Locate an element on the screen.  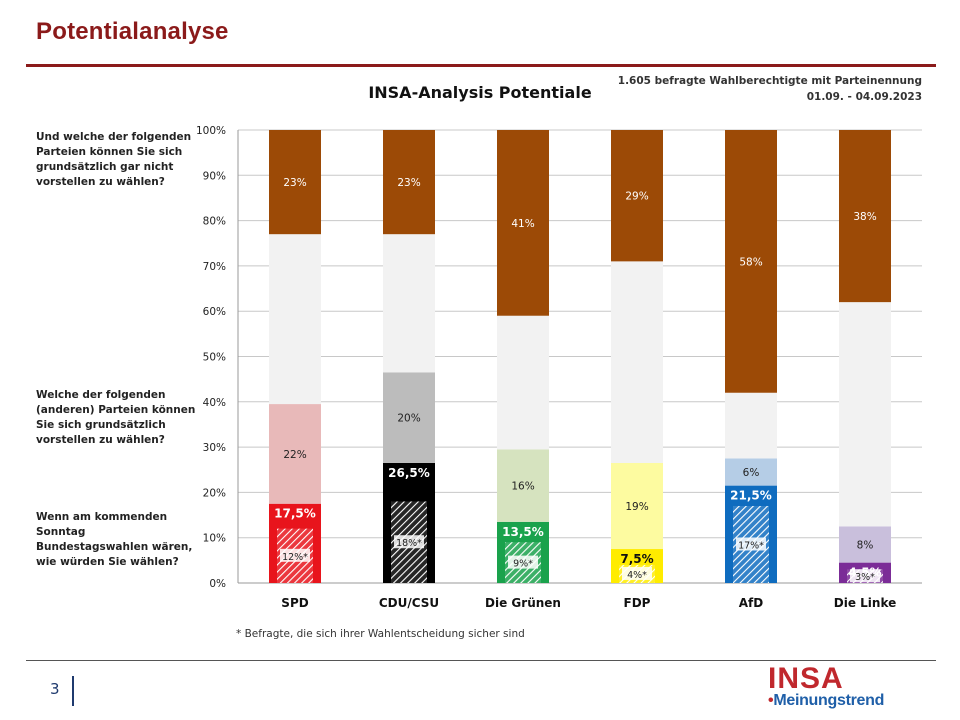
data-label-certain: 9%* is located at coordinates (523, 564).